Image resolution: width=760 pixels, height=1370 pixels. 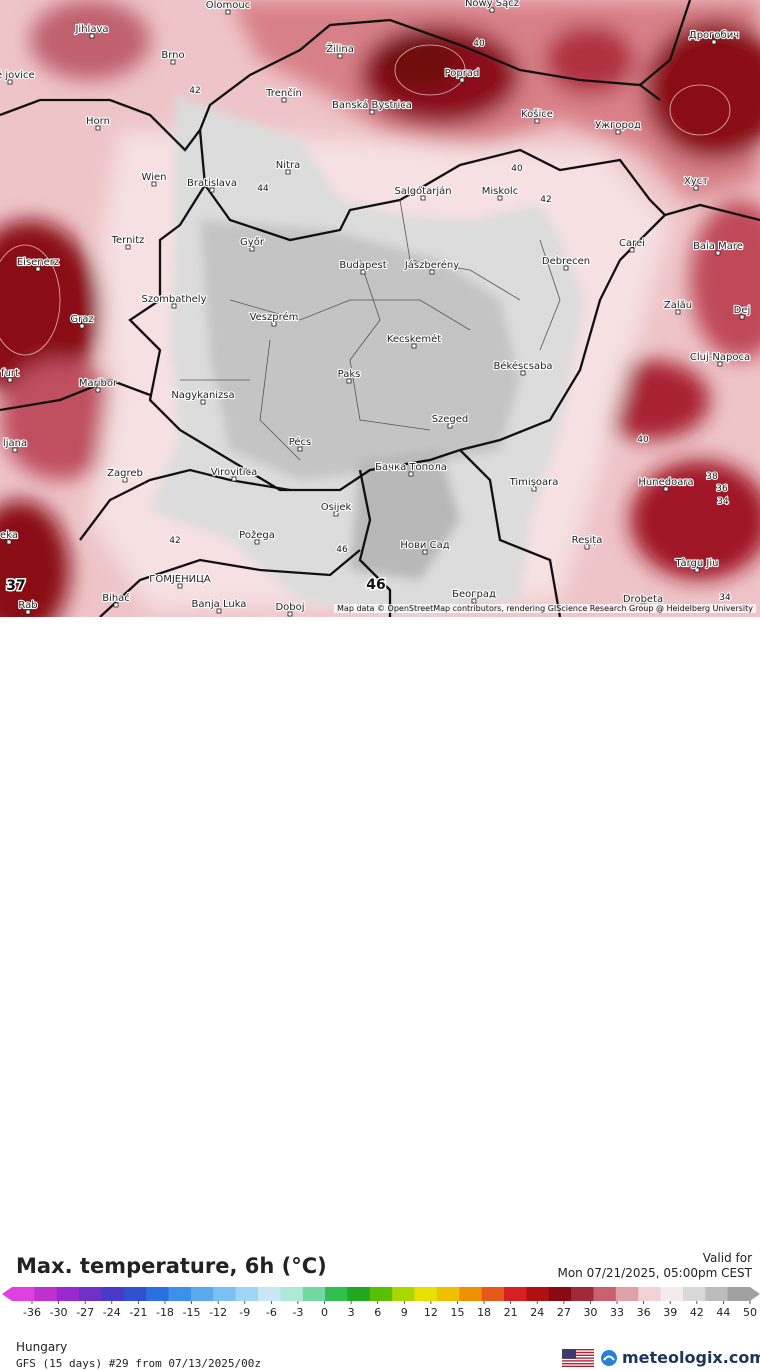 I want to click on scale-tick-label: 15, so click(x=457, y=1312).